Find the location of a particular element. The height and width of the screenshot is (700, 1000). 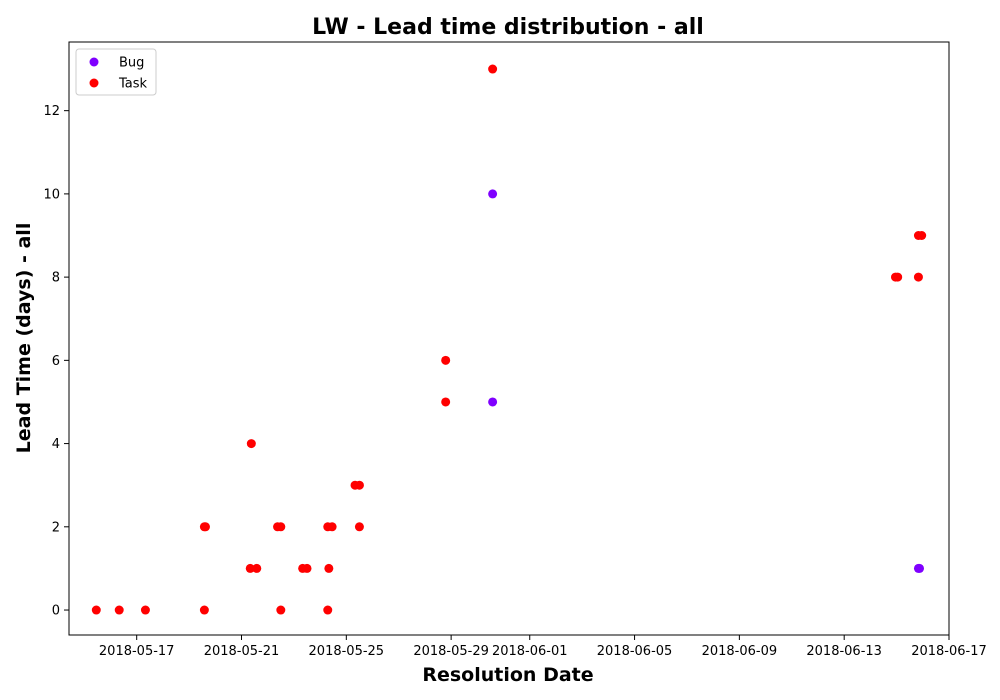

legend: Bug Task is located at coordinates (116, 72).